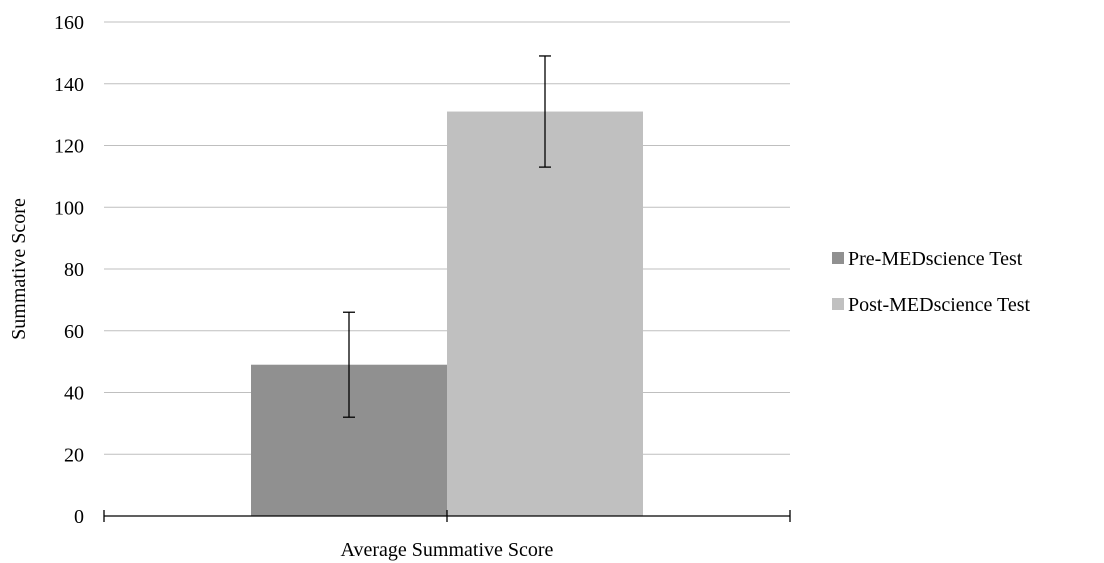  I want to click on y-tick-label: 20, so click(74, 455).